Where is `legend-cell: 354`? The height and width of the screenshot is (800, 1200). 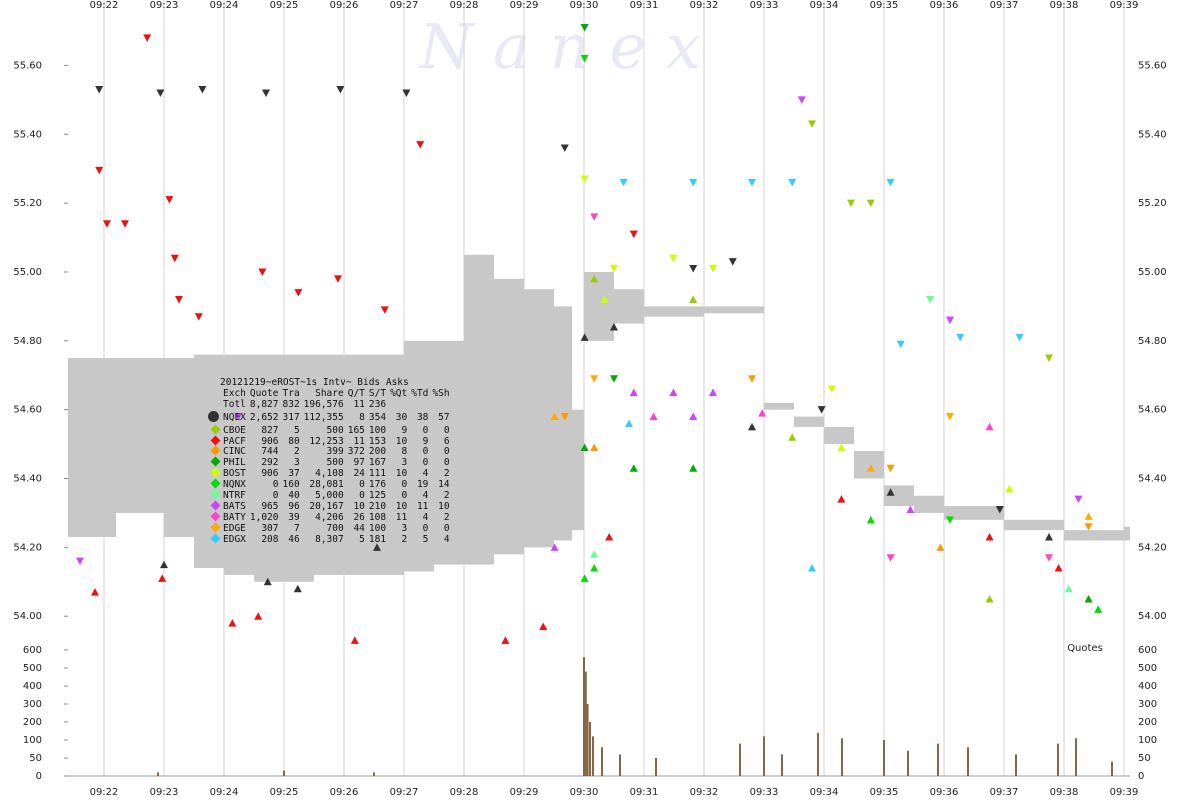
legend-cell: 354 is located at coordinates (377, 417).